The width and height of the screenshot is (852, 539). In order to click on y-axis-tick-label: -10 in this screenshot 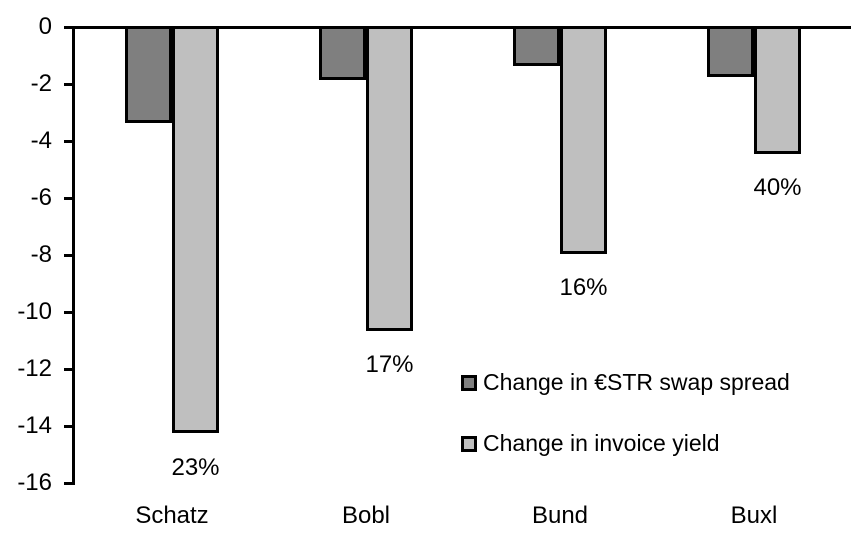, I will do `click(34, 311)`.